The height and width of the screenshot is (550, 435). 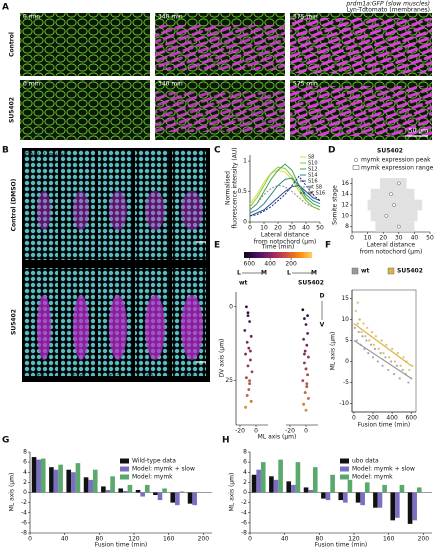 What do you see at coordinates (382, 345) in the screenshot?
I see `trend-line` at bounding box center [382, 345].